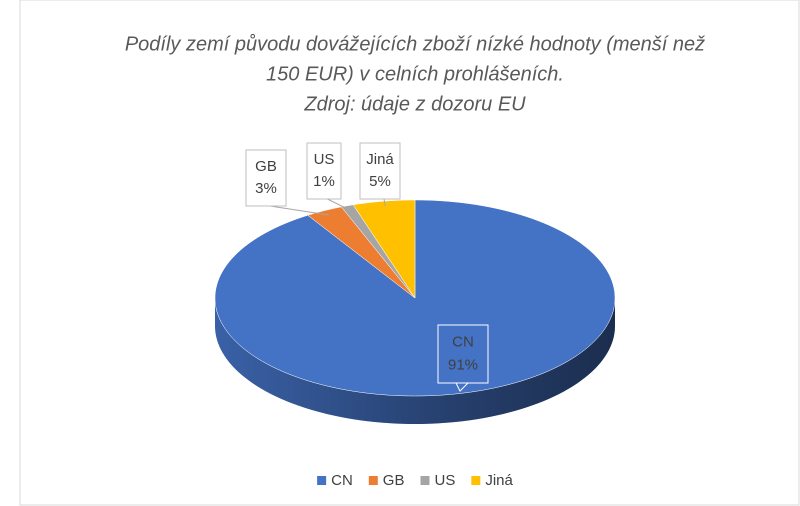 This screenshot has width=800, height=506. Describe the element at coordinates (463, 365) in the screenshot. I see `data-label-value: 91%` at that location.